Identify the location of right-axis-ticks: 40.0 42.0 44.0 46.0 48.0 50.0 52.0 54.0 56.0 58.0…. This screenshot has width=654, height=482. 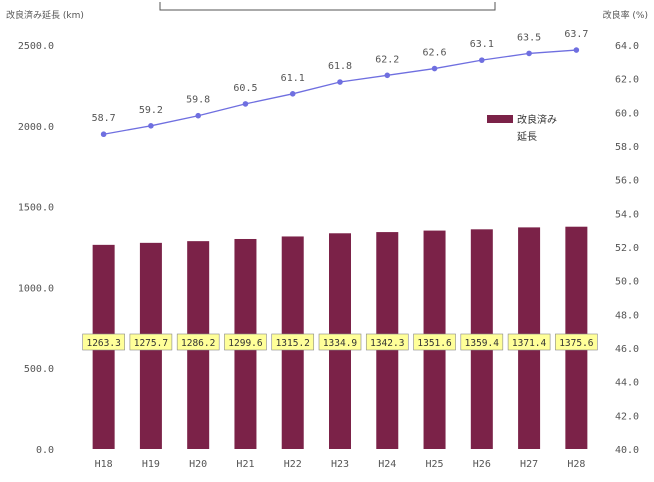
(627, 248).